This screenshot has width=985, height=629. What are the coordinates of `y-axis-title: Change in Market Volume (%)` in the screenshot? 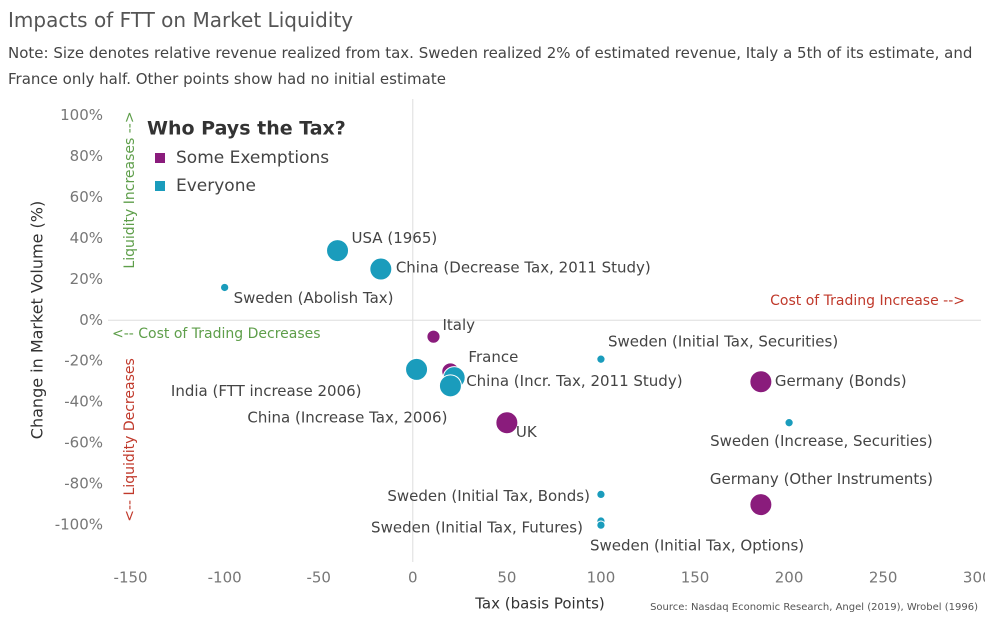 It's located at (37, 320).